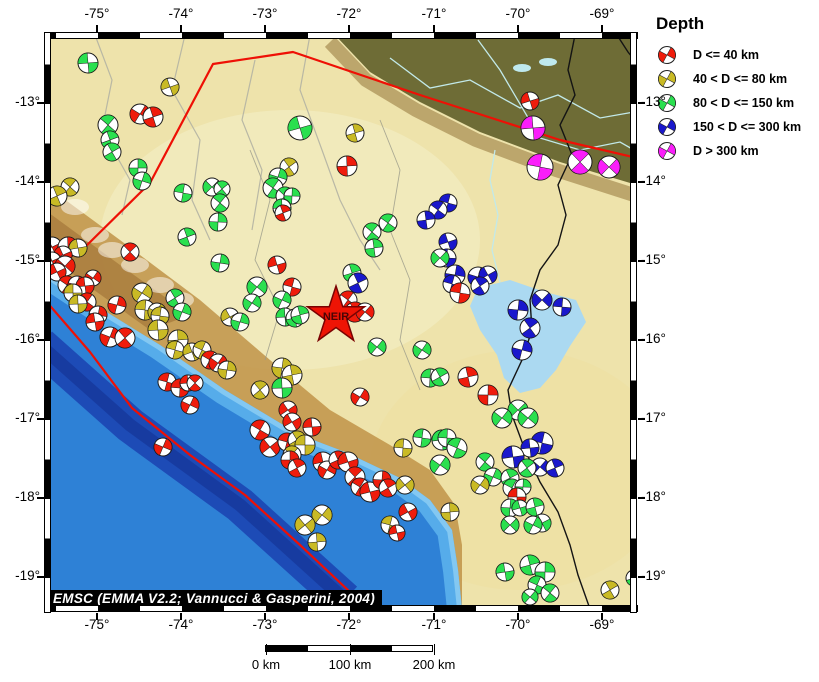  What do you see at coordinates (726, 151) in the screenshot?
I see `legend-item-label: D > 300 km` at bounding box center [726, 151].